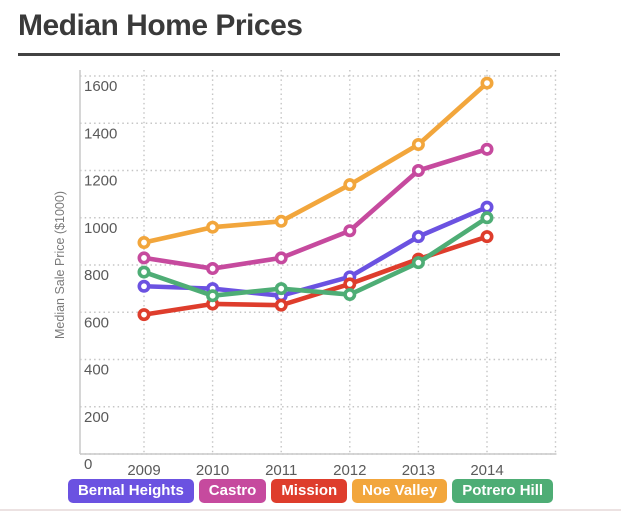 This screenshot has width=621, height=520. I want to click on series-potrero-hill, so click(315, 257).